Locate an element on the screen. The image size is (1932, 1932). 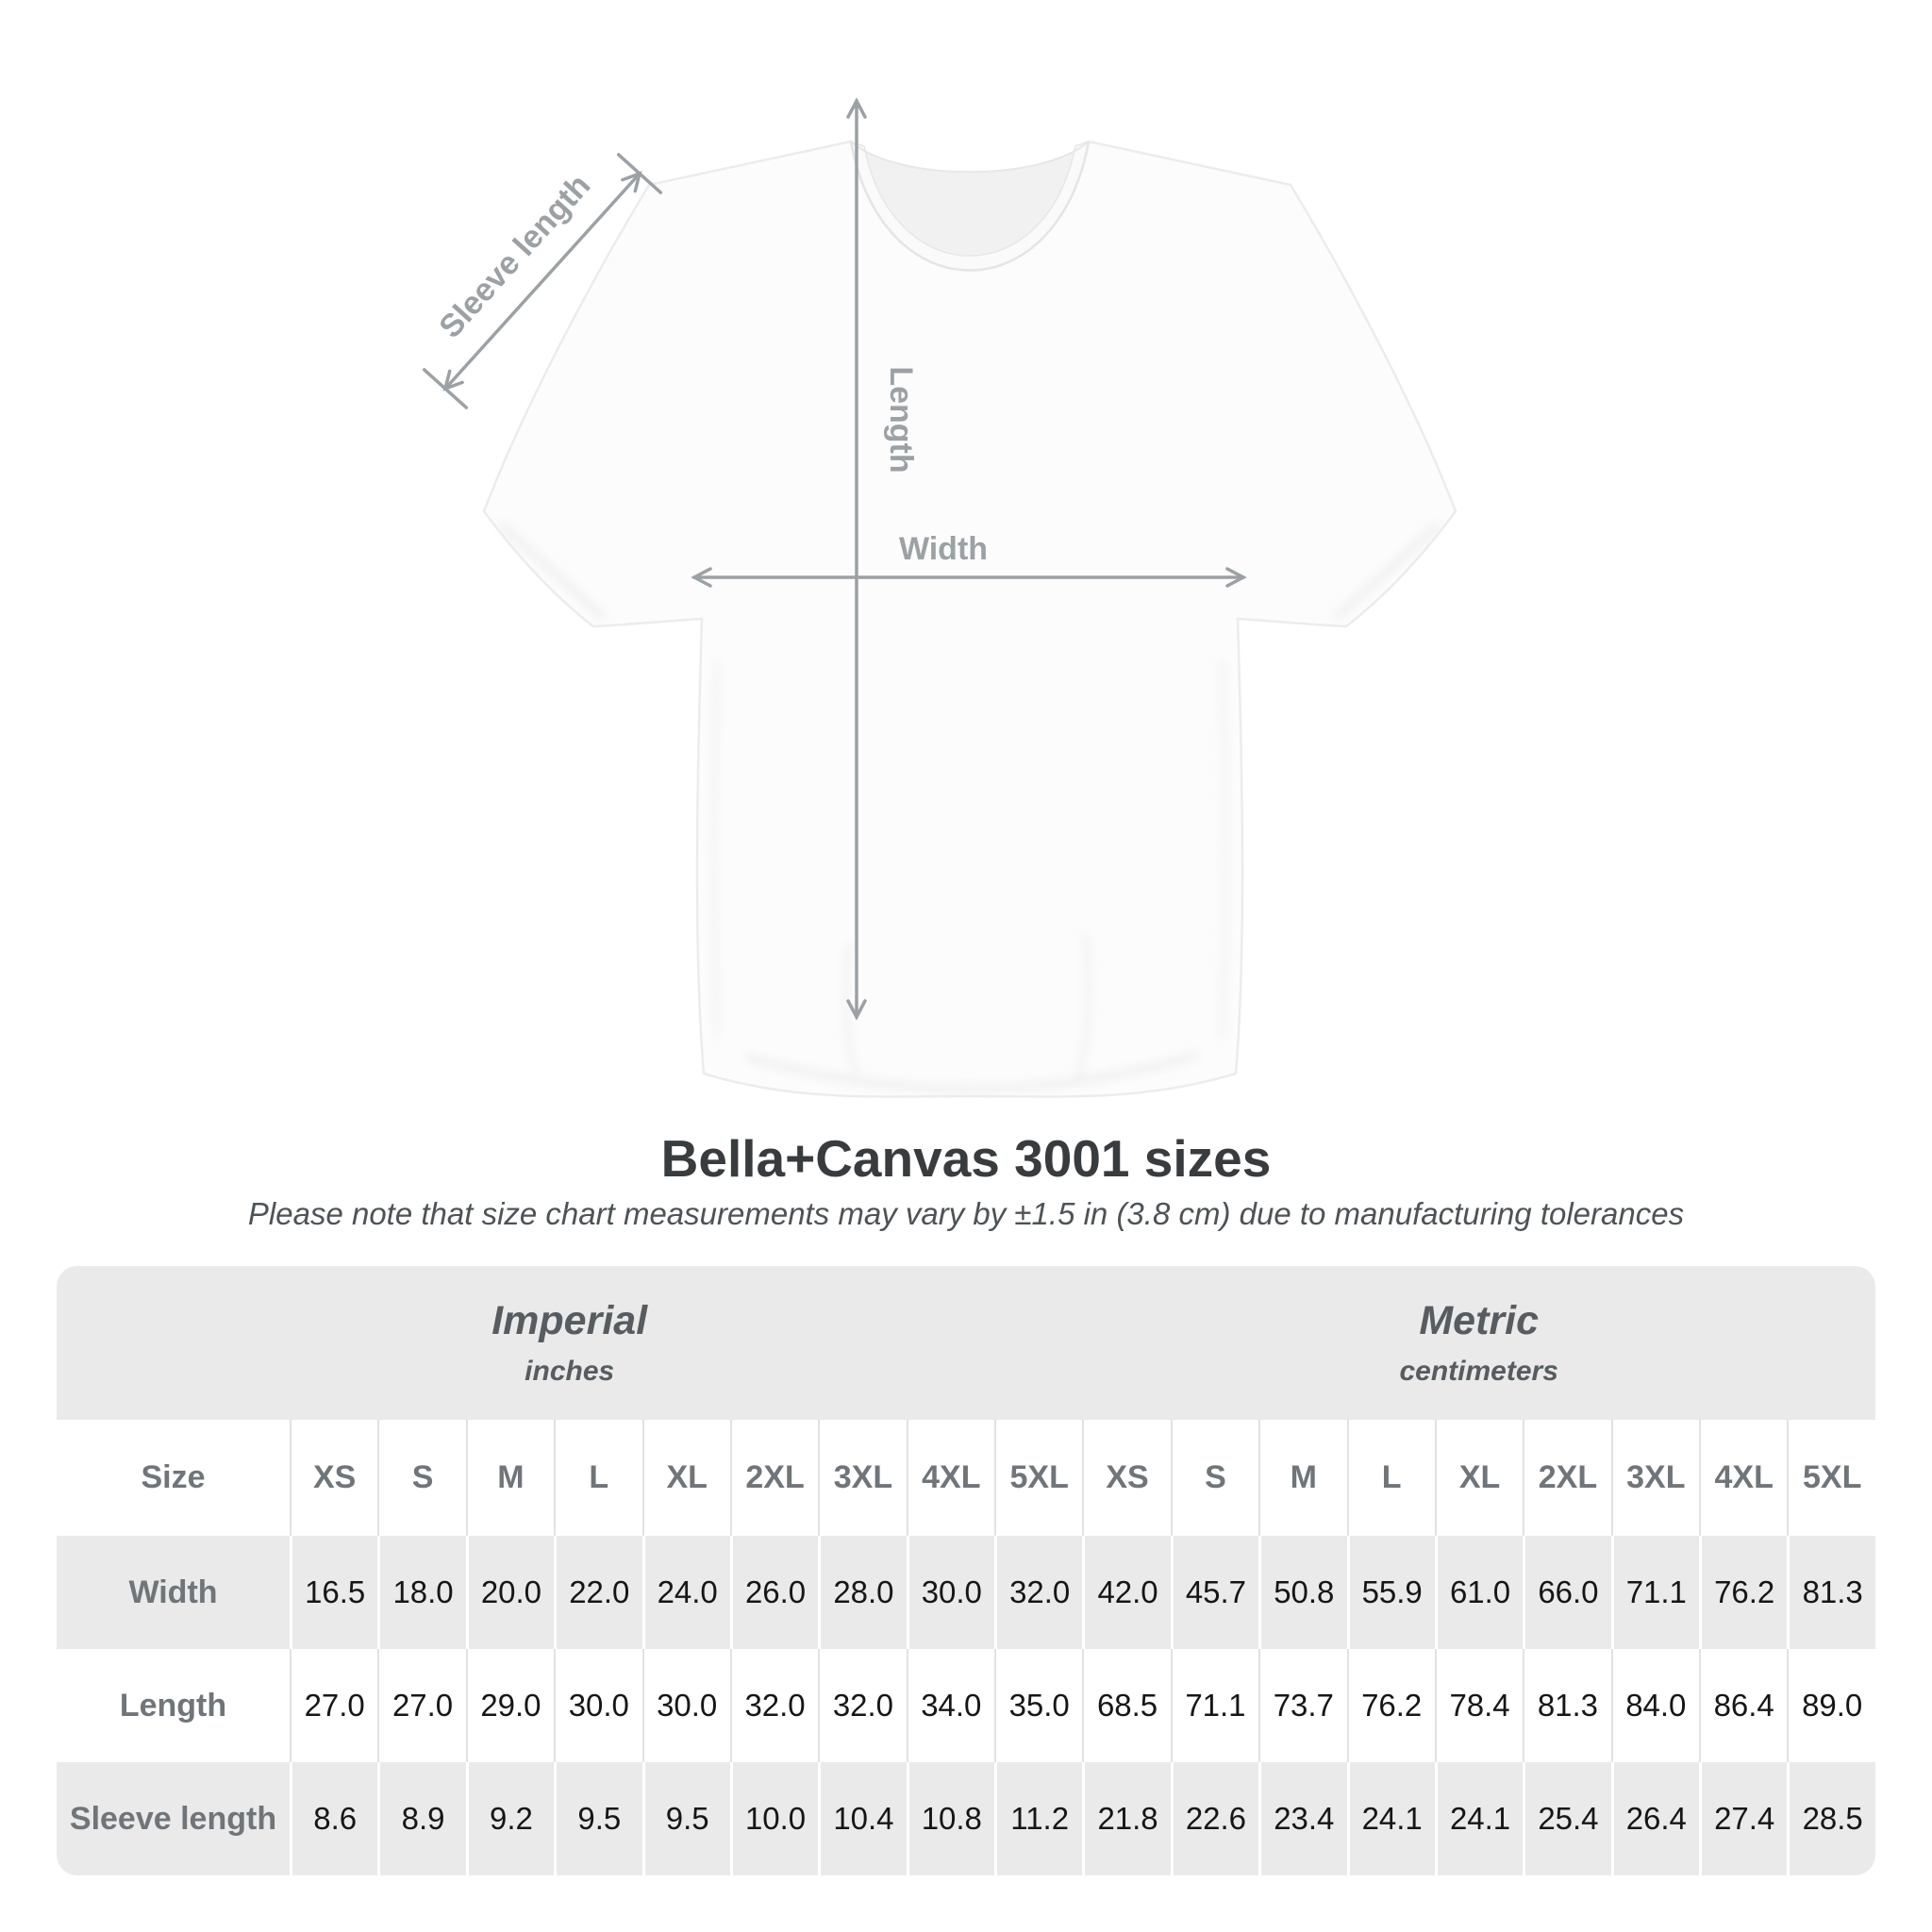
measurement-value-cell: 55.9 is located at coordinates (1390, 1593).